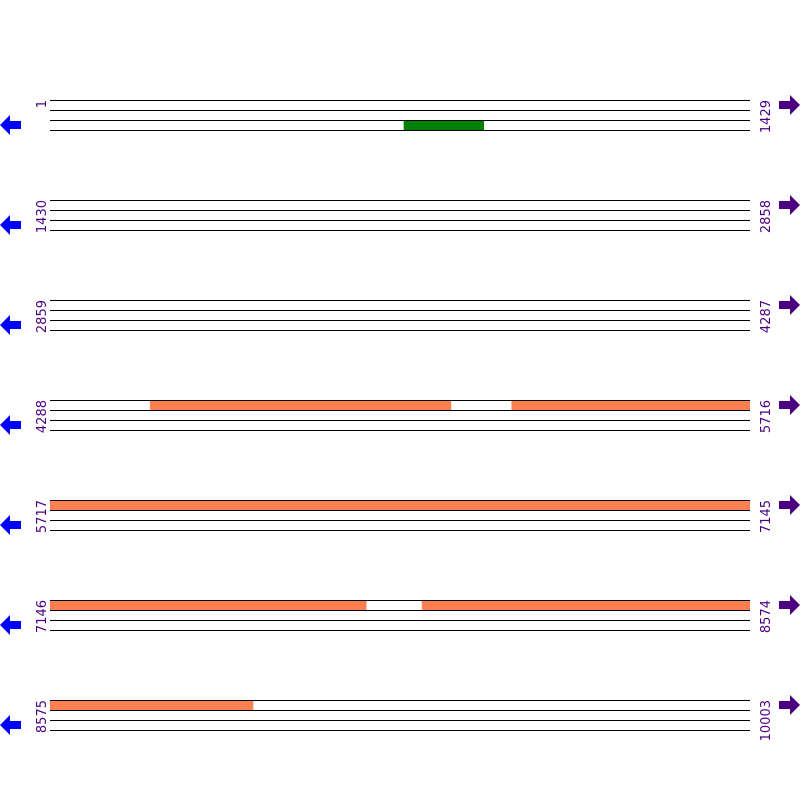  I want to click on row-end-label: 8574, so click(766, 616).